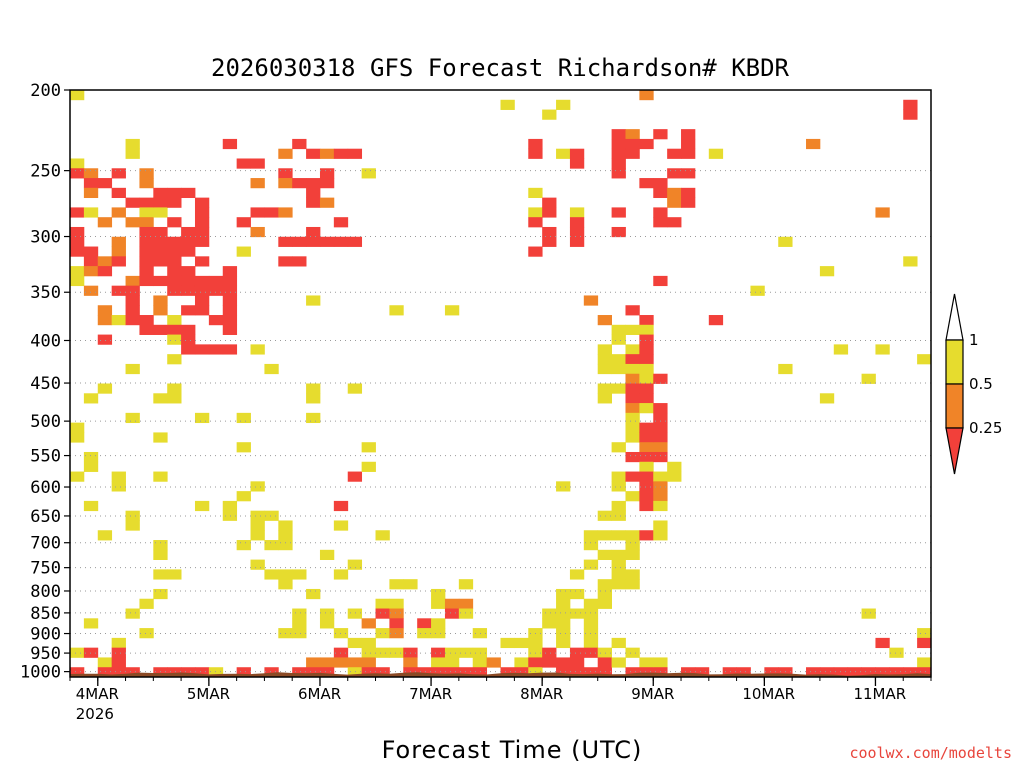 This screenshot has height=768, width=1024. I want to click on y-tick-label-250: 250, so click(45, 172).